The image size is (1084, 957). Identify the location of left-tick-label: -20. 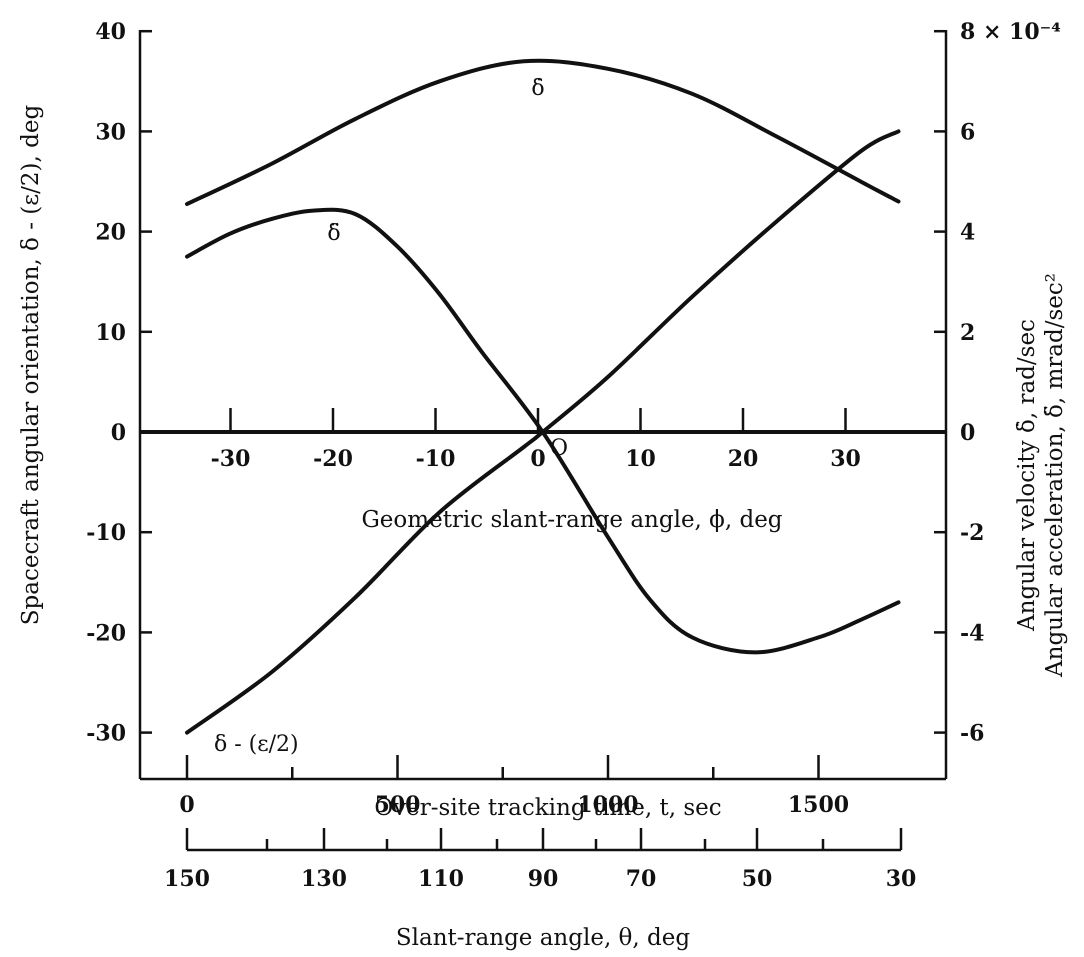
(106, 633).